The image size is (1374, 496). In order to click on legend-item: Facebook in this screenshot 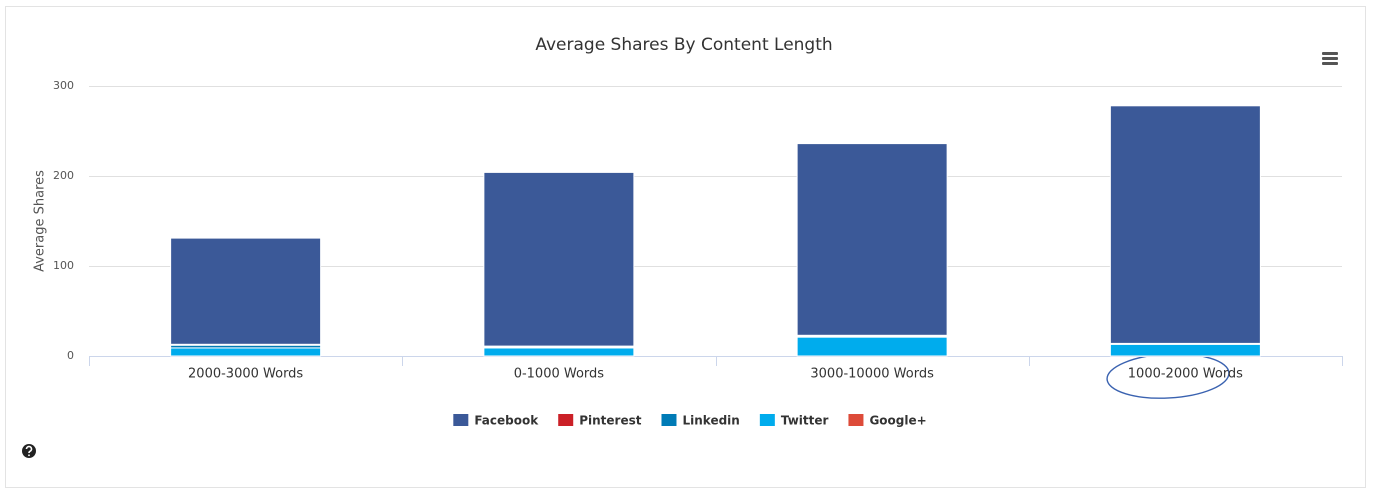, I will do `click(496, 421)`.